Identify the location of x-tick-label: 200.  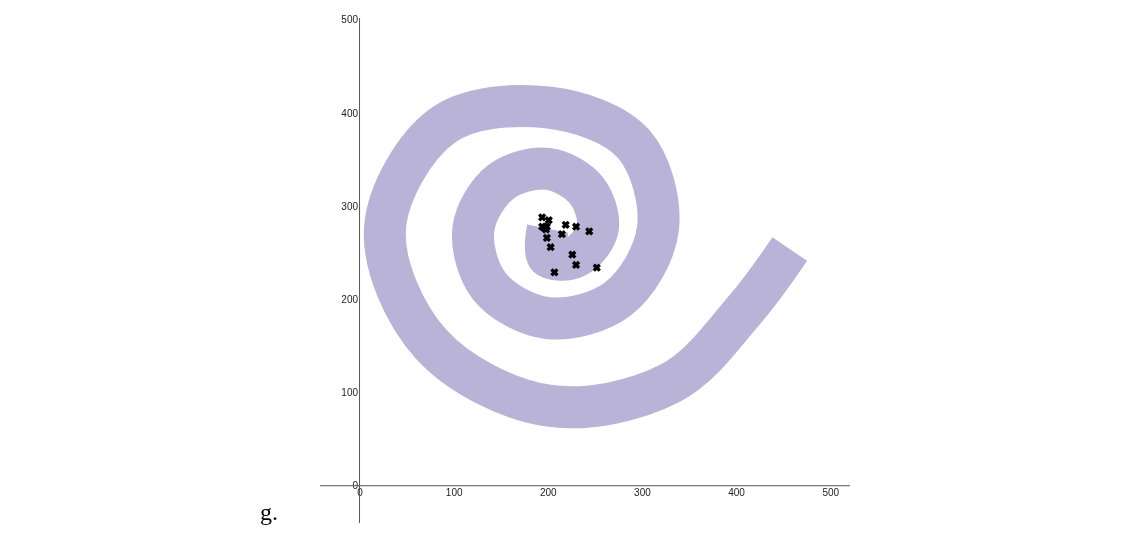
(548, 493).